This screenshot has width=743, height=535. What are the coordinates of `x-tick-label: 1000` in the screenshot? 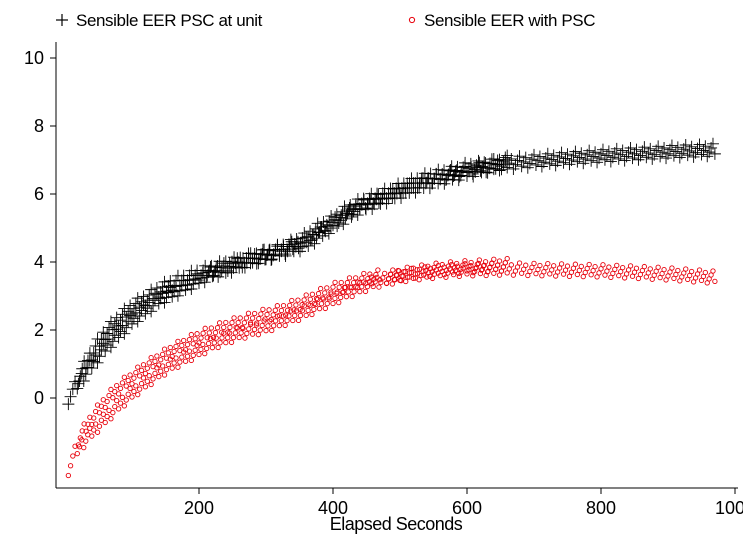 It's located at (729, 508).